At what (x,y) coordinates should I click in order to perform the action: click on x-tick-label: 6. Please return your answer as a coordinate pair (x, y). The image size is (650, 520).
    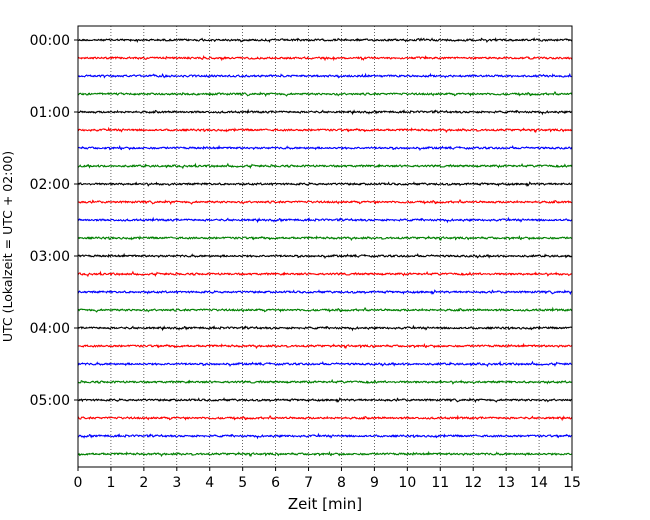
    Looking at the image, I should click on (275, 483).